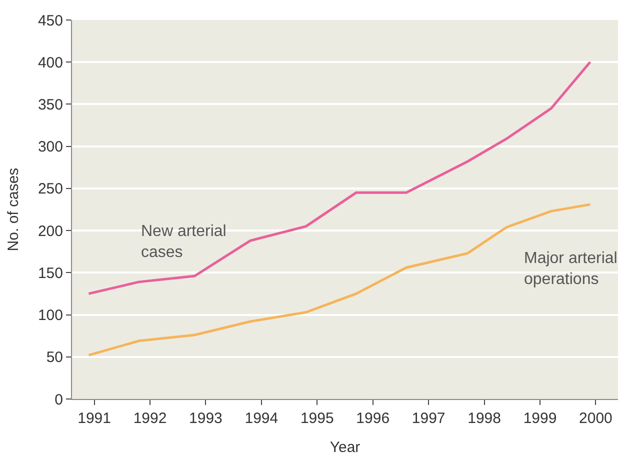  What do you see at coordinates (94, 418) in the screenshot?
I see `x-tick-label: 1991` at bounding box center [94, 418].